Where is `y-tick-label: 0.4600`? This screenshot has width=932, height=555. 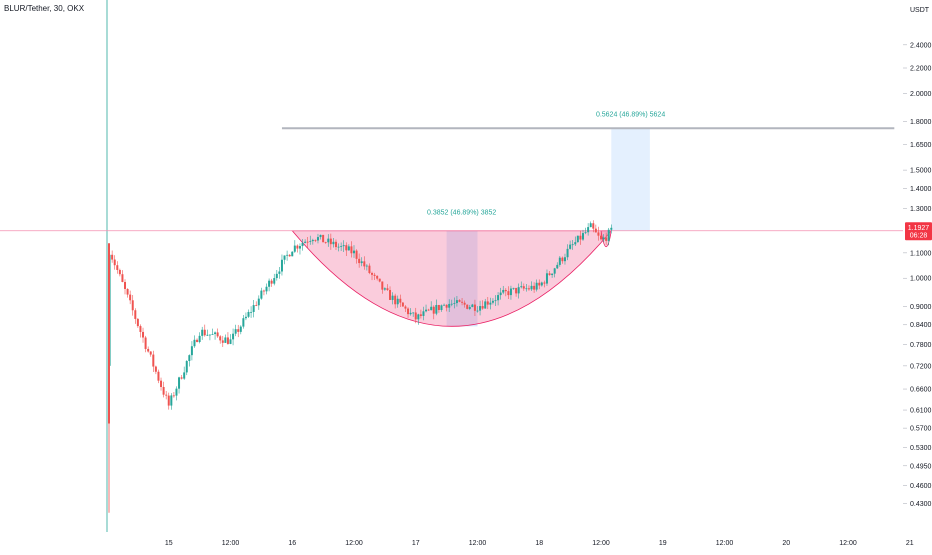 y-tick-label: 0.4600 is located at coordinates (921, 486).